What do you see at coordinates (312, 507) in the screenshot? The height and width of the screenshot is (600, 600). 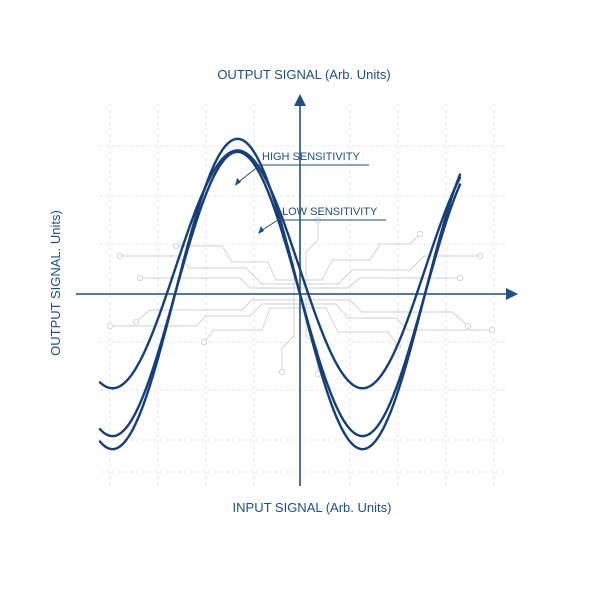 I see `x-axis-label: INPUT SIGNAL (Arb. Units)` at bounding box center [312, 507].